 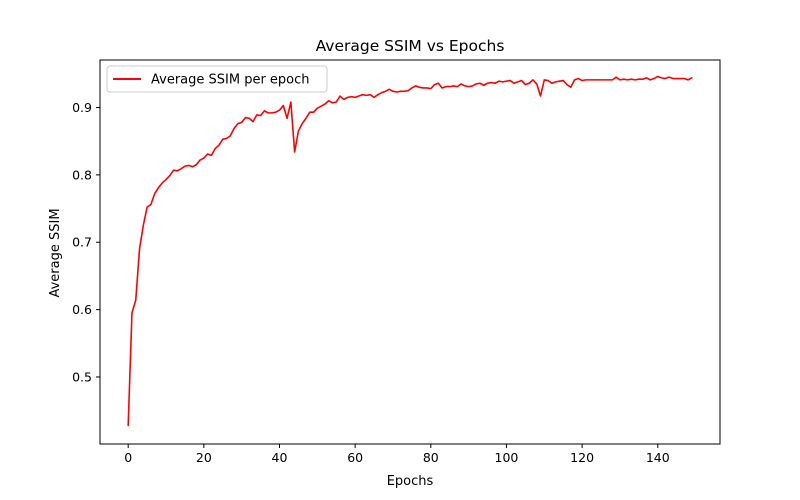 What do you see at coordinates (355, 457) in the screenshot?
I see `x-tick-label: 60` at bounding box center [355, 457].